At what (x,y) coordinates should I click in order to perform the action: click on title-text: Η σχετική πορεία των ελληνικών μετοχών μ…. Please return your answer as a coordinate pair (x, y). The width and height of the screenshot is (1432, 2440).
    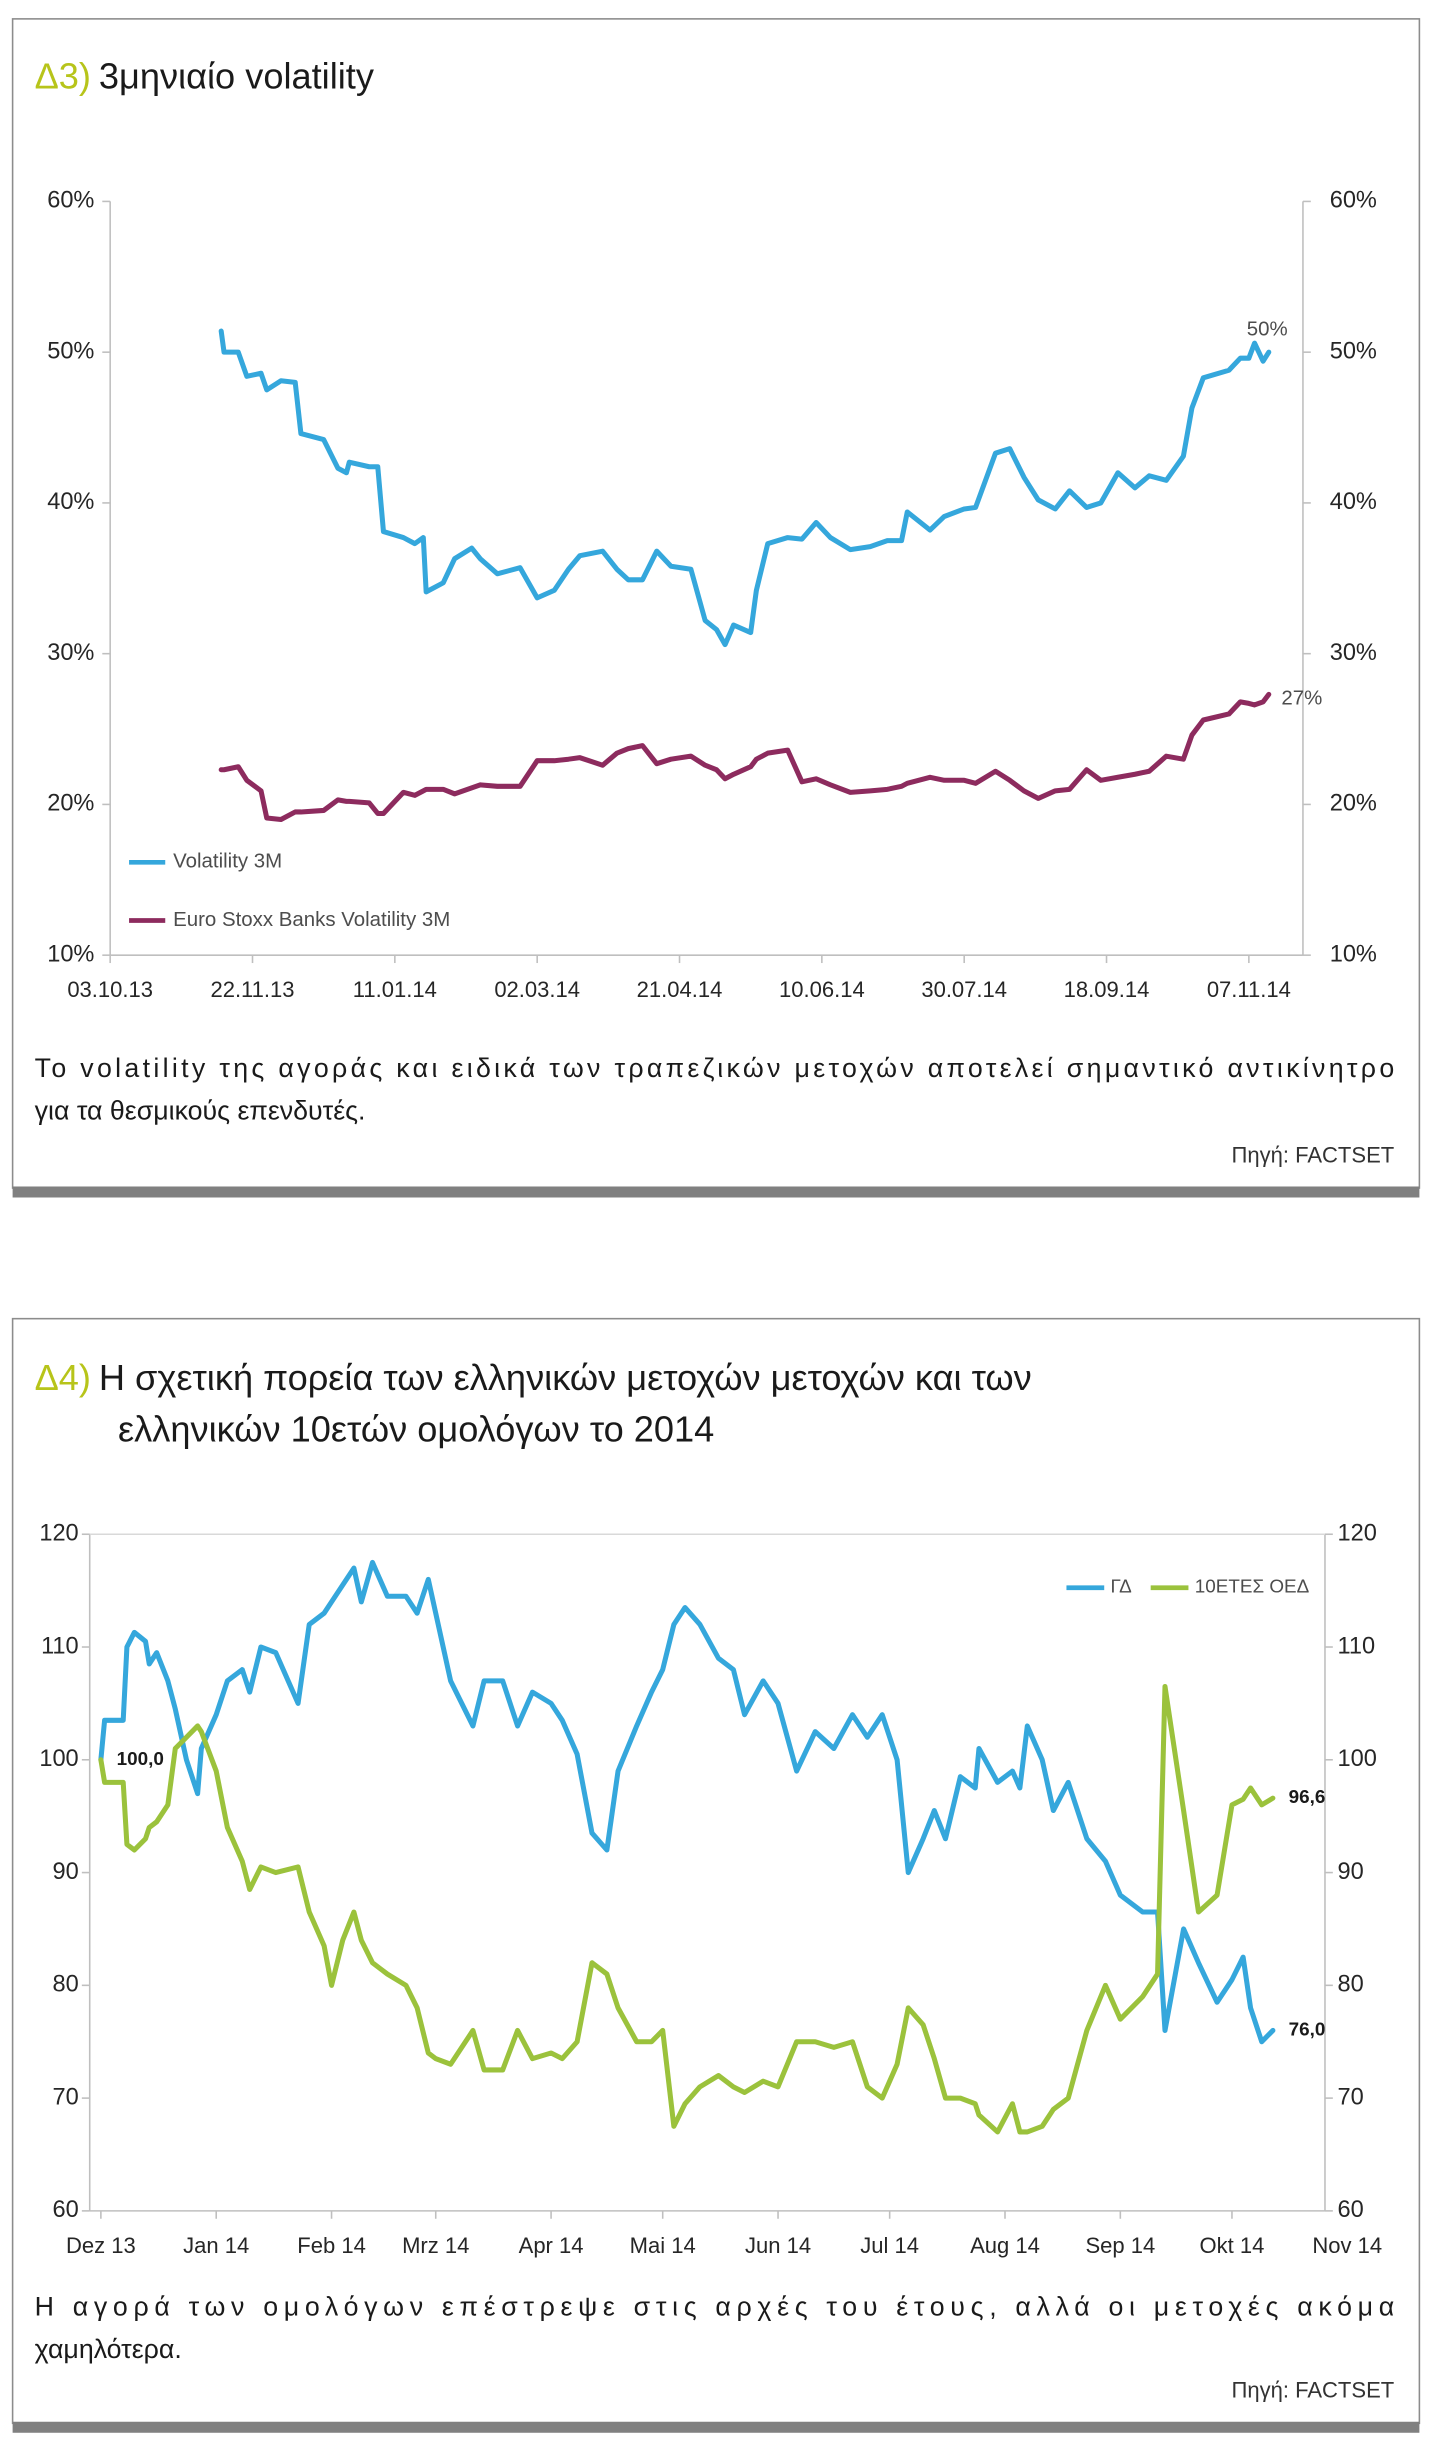
    Looking at the image, I should click on (565, 1377).